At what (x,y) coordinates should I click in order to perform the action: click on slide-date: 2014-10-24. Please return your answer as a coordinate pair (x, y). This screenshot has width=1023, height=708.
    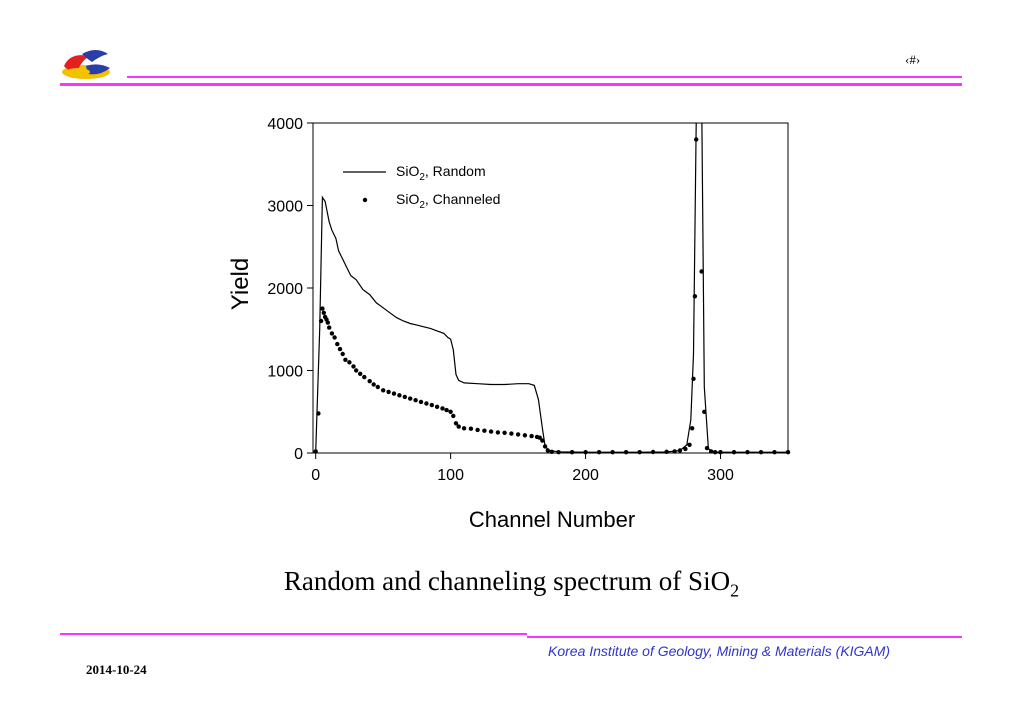
    Looking at the image, I should click on (116, 669).